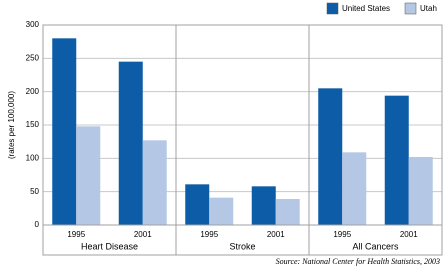 Image resolution: width=443 pixels, height=268 pixels. I want to click on legend-label: Utah, so click(428, 8).